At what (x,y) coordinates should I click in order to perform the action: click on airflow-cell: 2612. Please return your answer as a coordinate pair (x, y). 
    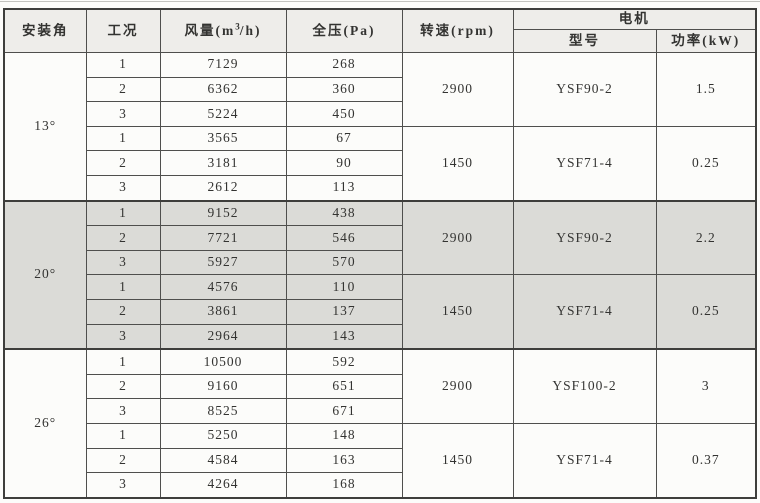
    Looking at the image, I should click on (223, 188).